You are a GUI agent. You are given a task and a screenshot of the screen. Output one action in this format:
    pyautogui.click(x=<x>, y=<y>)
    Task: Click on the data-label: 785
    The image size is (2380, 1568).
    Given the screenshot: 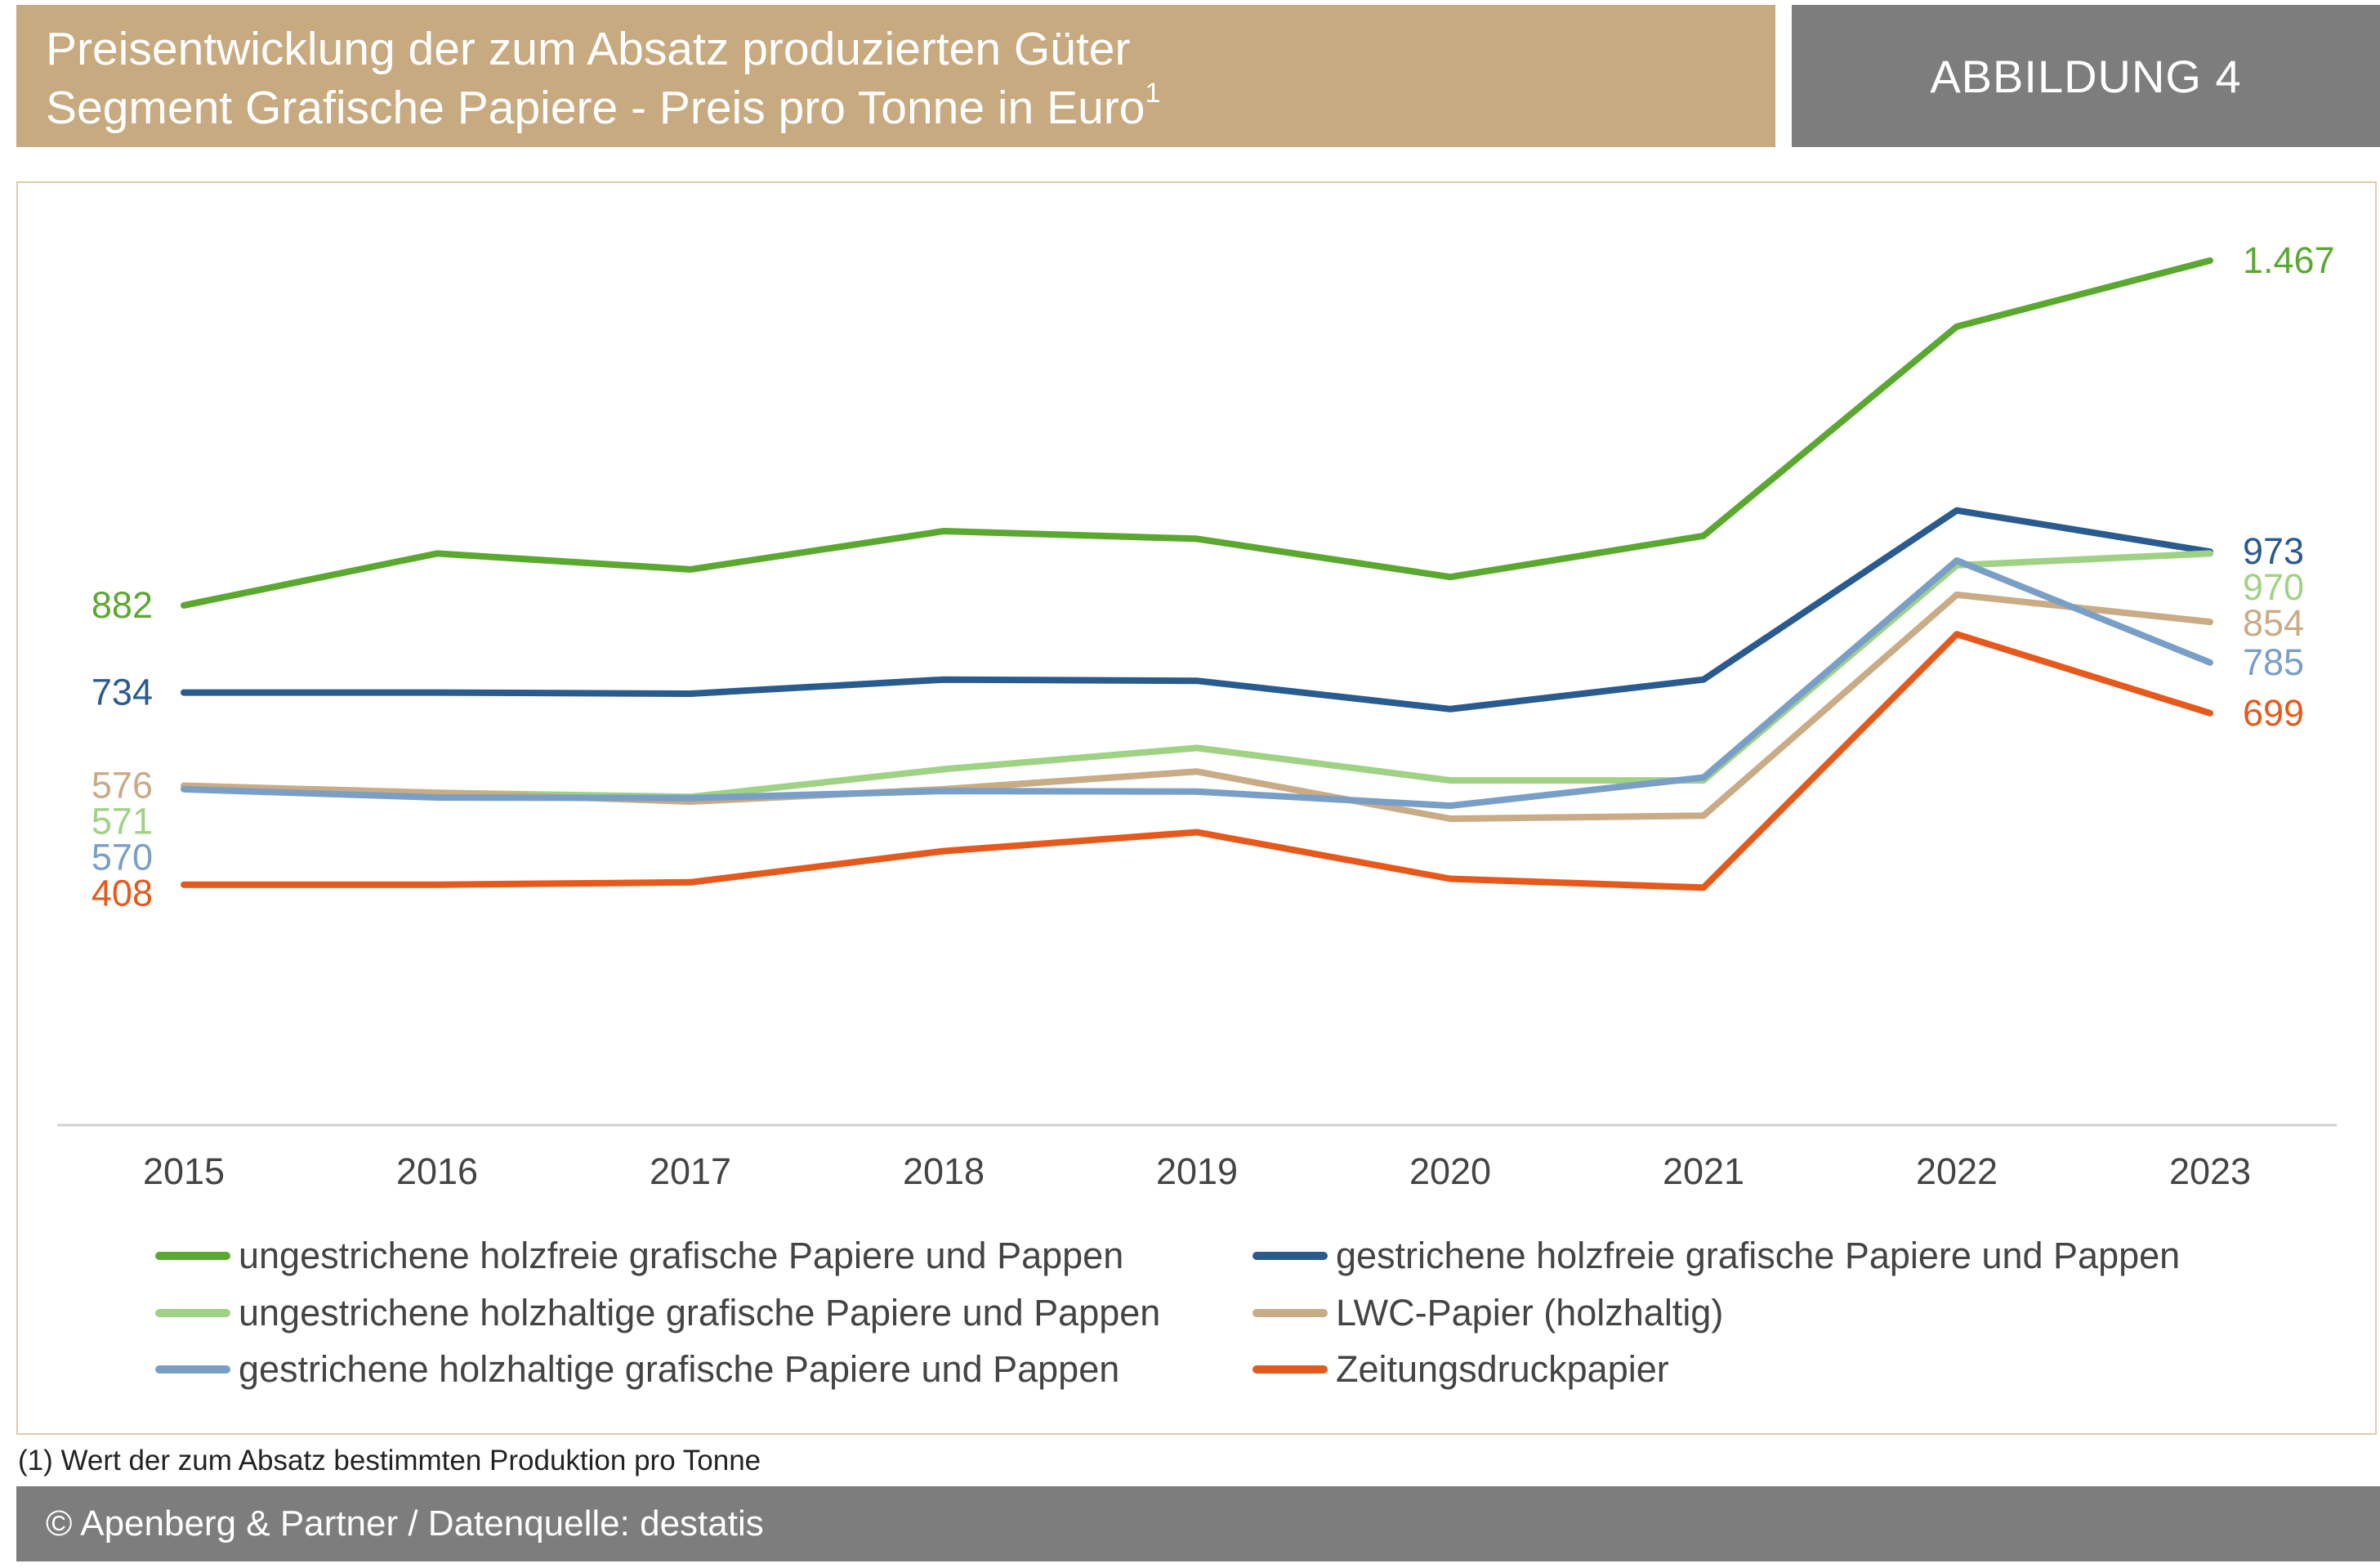 What is the action you would take?
    pyautogui.click(x=2274, y=662)
    